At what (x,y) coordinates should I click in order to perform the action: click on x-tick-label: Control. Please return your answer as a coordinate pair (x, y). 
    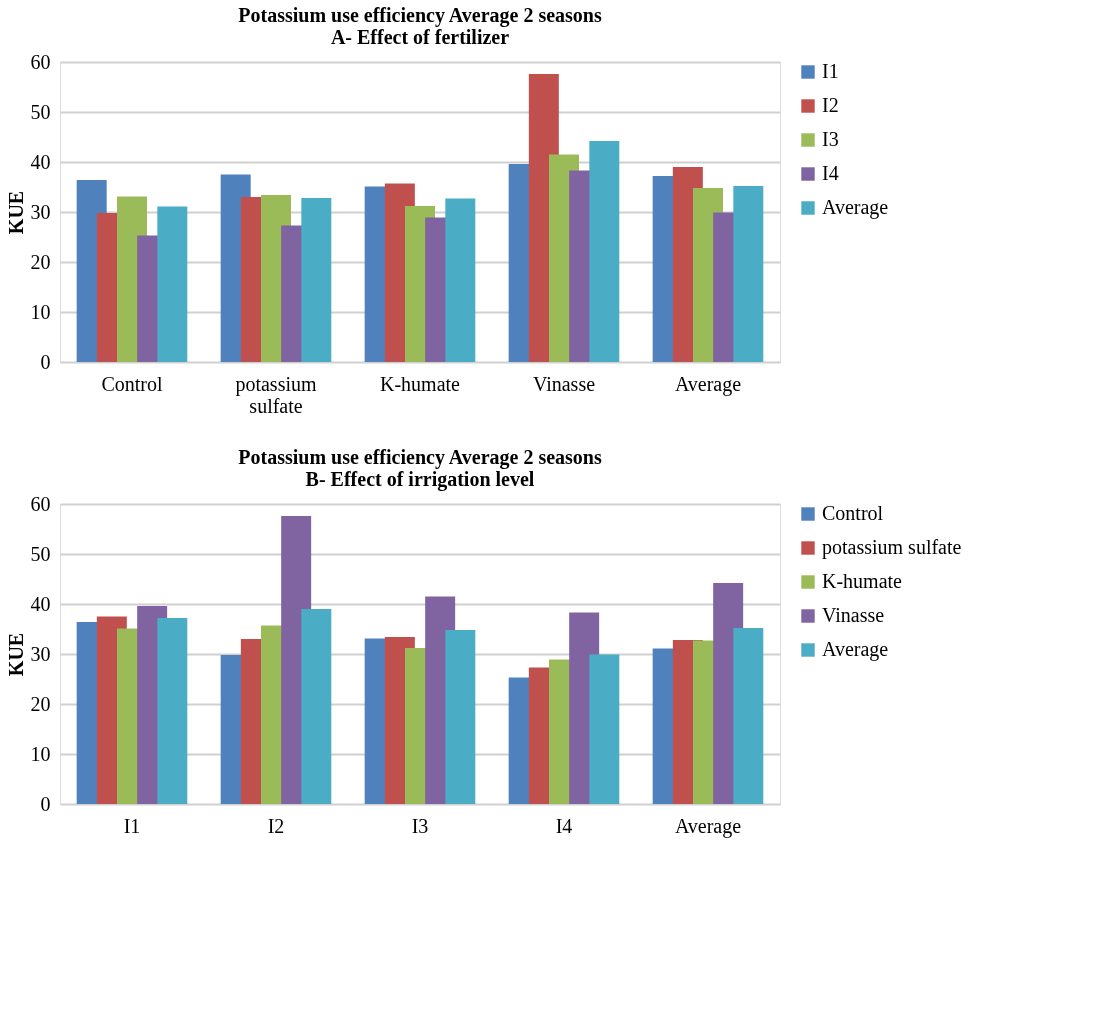
    Looking at the image, I should click on (132, 383).